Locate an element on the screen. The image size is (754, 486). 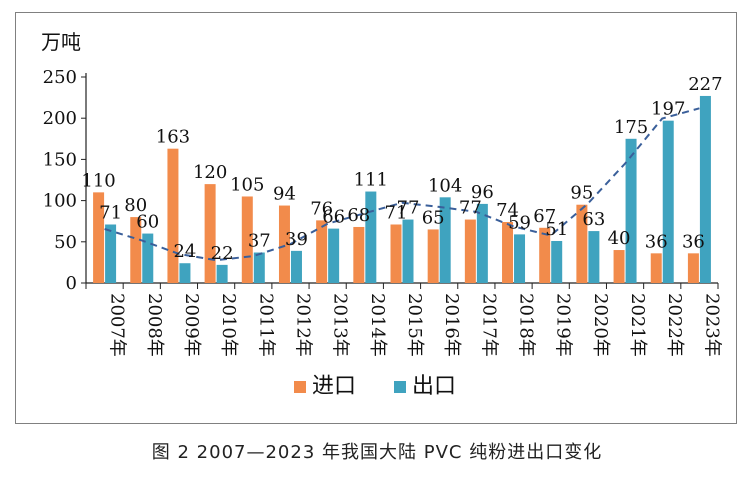
y-tick-label: 150 is located at coordinates (60, 159).